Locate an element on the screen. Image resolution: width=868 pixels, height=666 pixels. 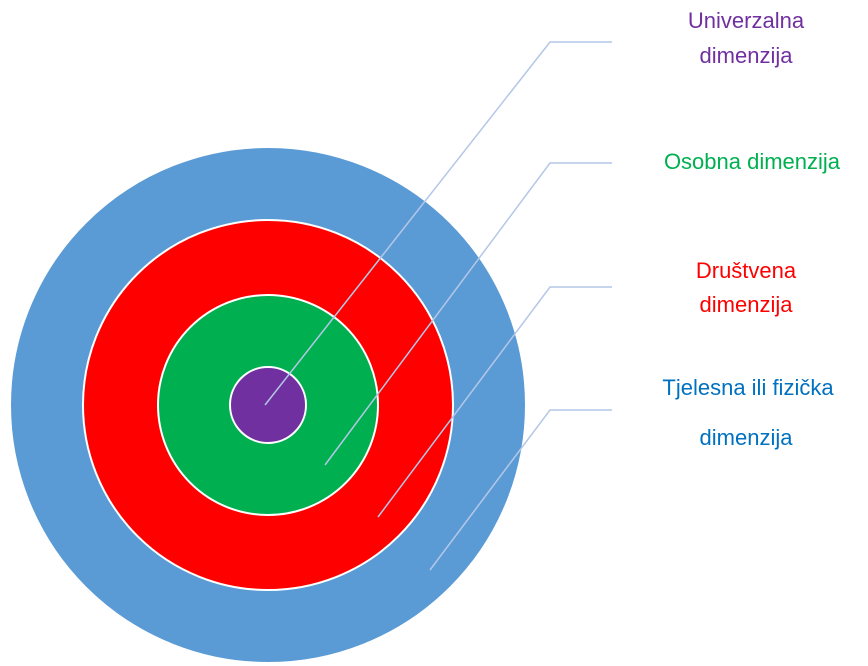
label: Društvena is located at coordinates (746, 270).